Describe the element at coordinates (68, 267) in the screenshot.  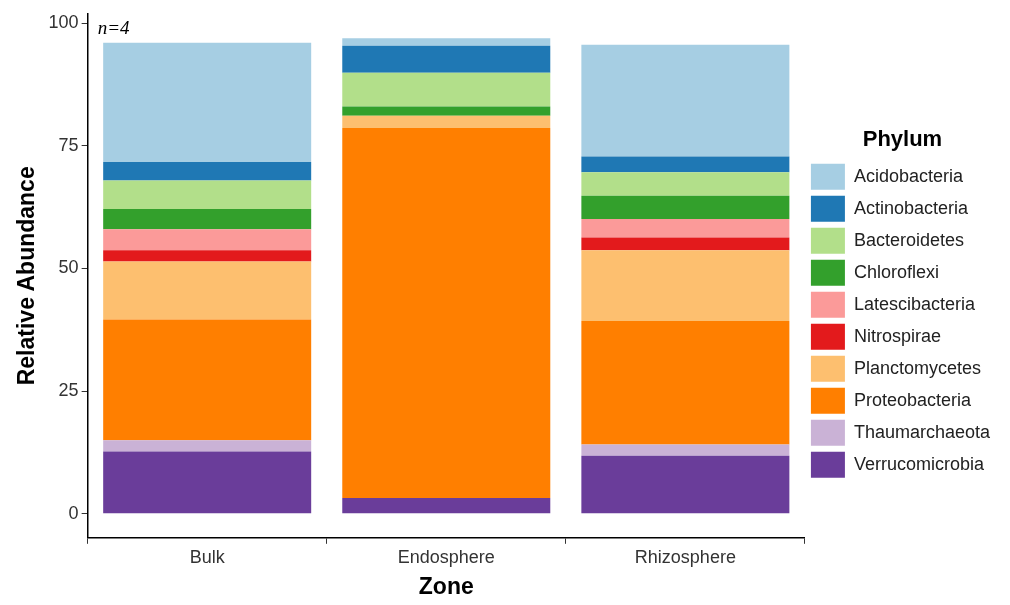
I see `y-tick-label: 50` at that location.